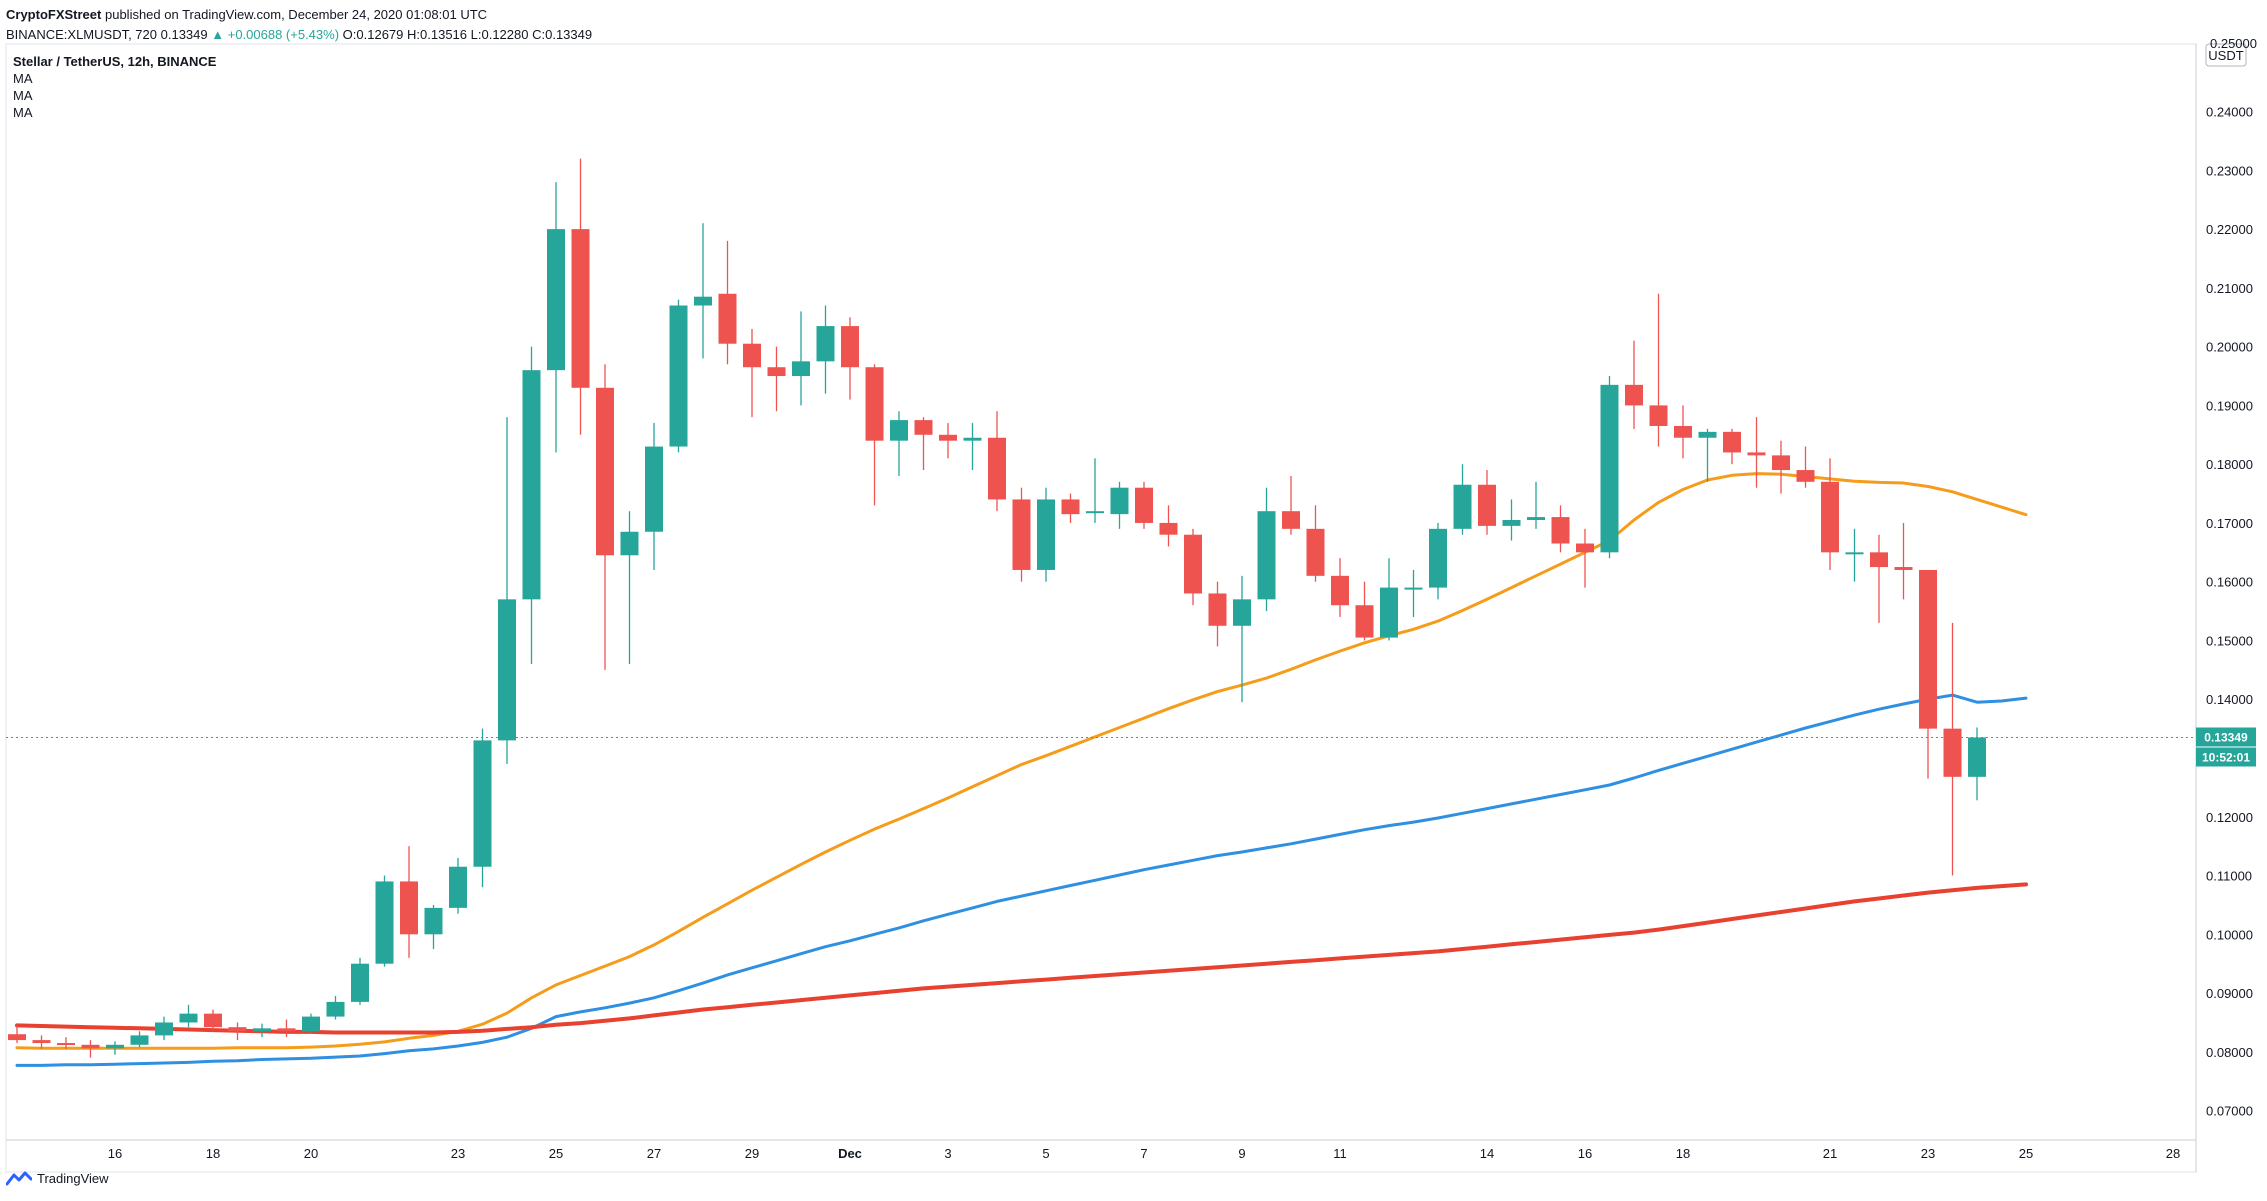 The image size is (2267, 1201). I want to click on publisher-name: CryptoFXStreet, so click(54, 14).